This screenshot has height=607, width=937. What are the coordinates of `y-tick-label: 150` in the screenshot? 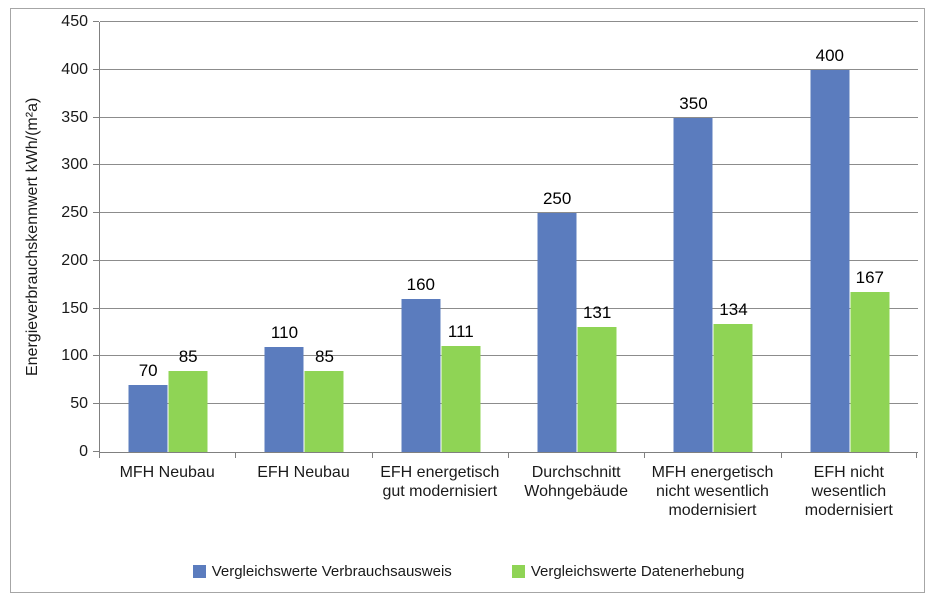 It's located at (74, 308).